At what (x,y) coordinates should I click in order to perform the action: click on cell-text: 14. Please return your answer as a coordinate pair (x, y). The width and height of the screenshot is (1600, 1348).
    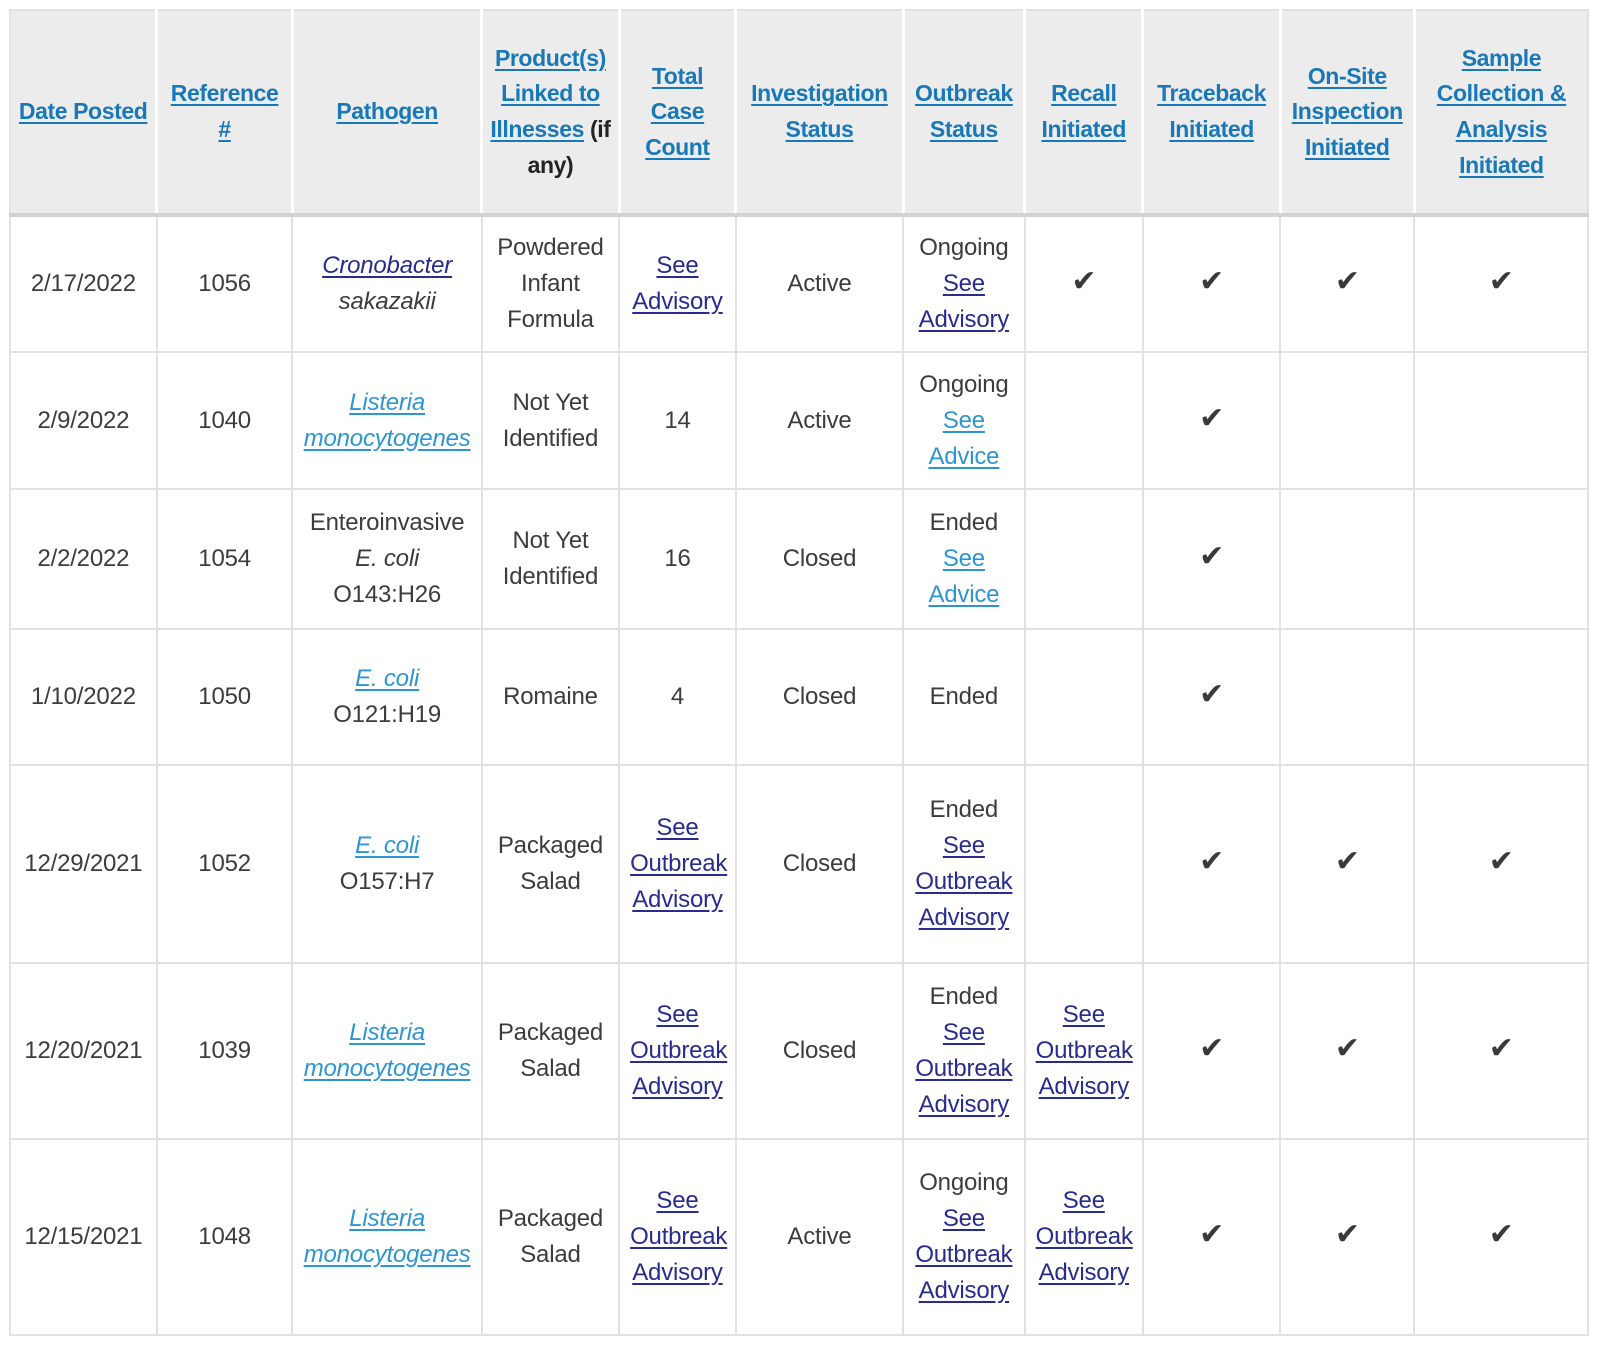
    Looking at the image, I should click on (677, 420).